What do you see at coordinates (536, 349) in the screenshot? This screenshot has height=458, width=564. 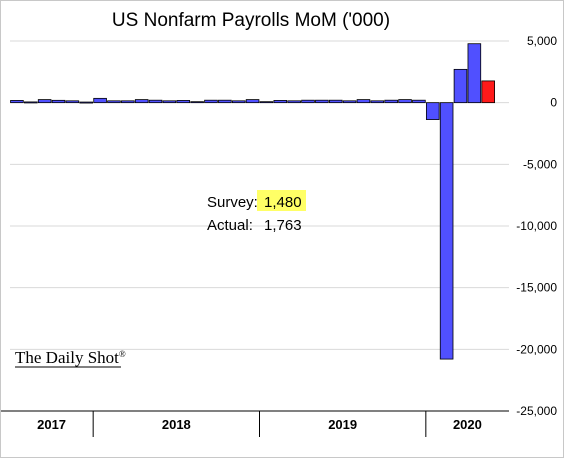 I see `y-tick-label: -20,000` at bounding box center [536, 349].